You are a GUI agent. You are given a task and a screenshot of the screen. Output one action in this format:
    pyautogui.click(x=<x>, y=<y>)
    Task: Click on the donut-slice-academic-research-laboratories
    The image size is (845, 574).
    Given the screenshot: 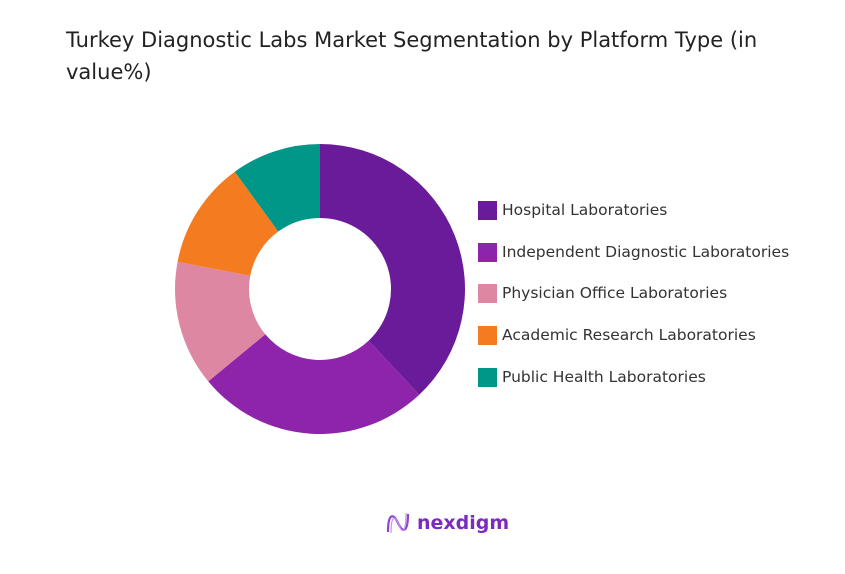 What is the action you would take?
    pyautogui.click(x=228, y=223)
    